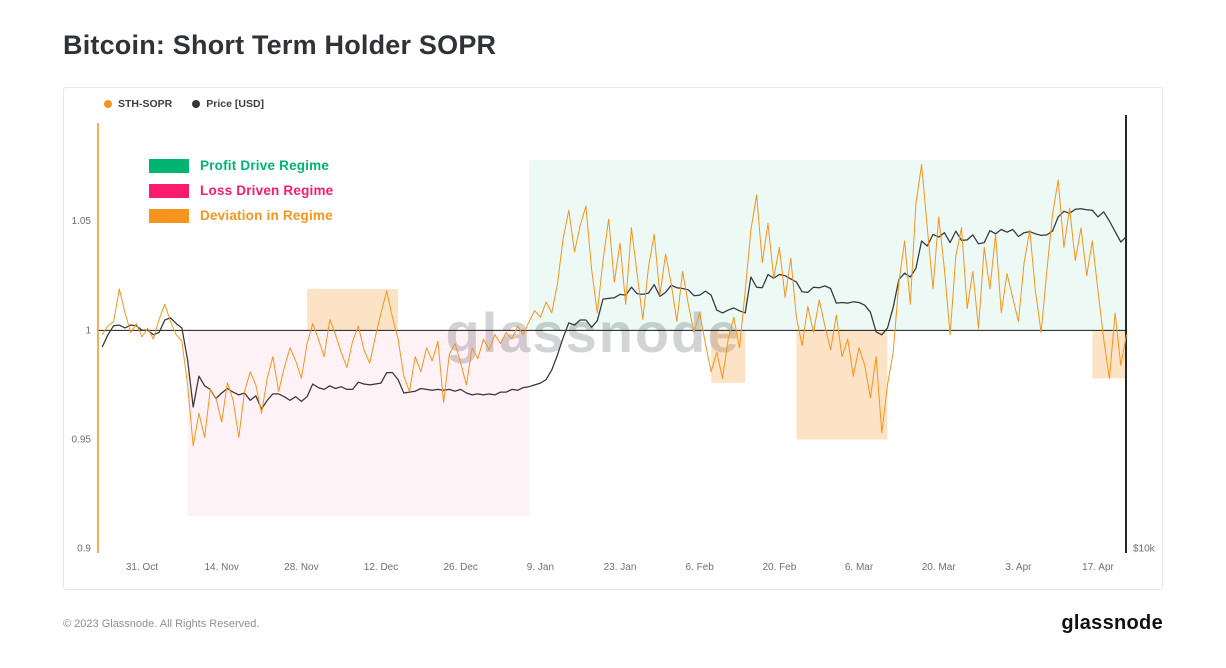 The width and height of the screenshot is (1226, 668). What do you see at coordinates (235, 104) in the screenshot?
I see `legend-label-price: Price [USD]` at bounding box center [235, 104].